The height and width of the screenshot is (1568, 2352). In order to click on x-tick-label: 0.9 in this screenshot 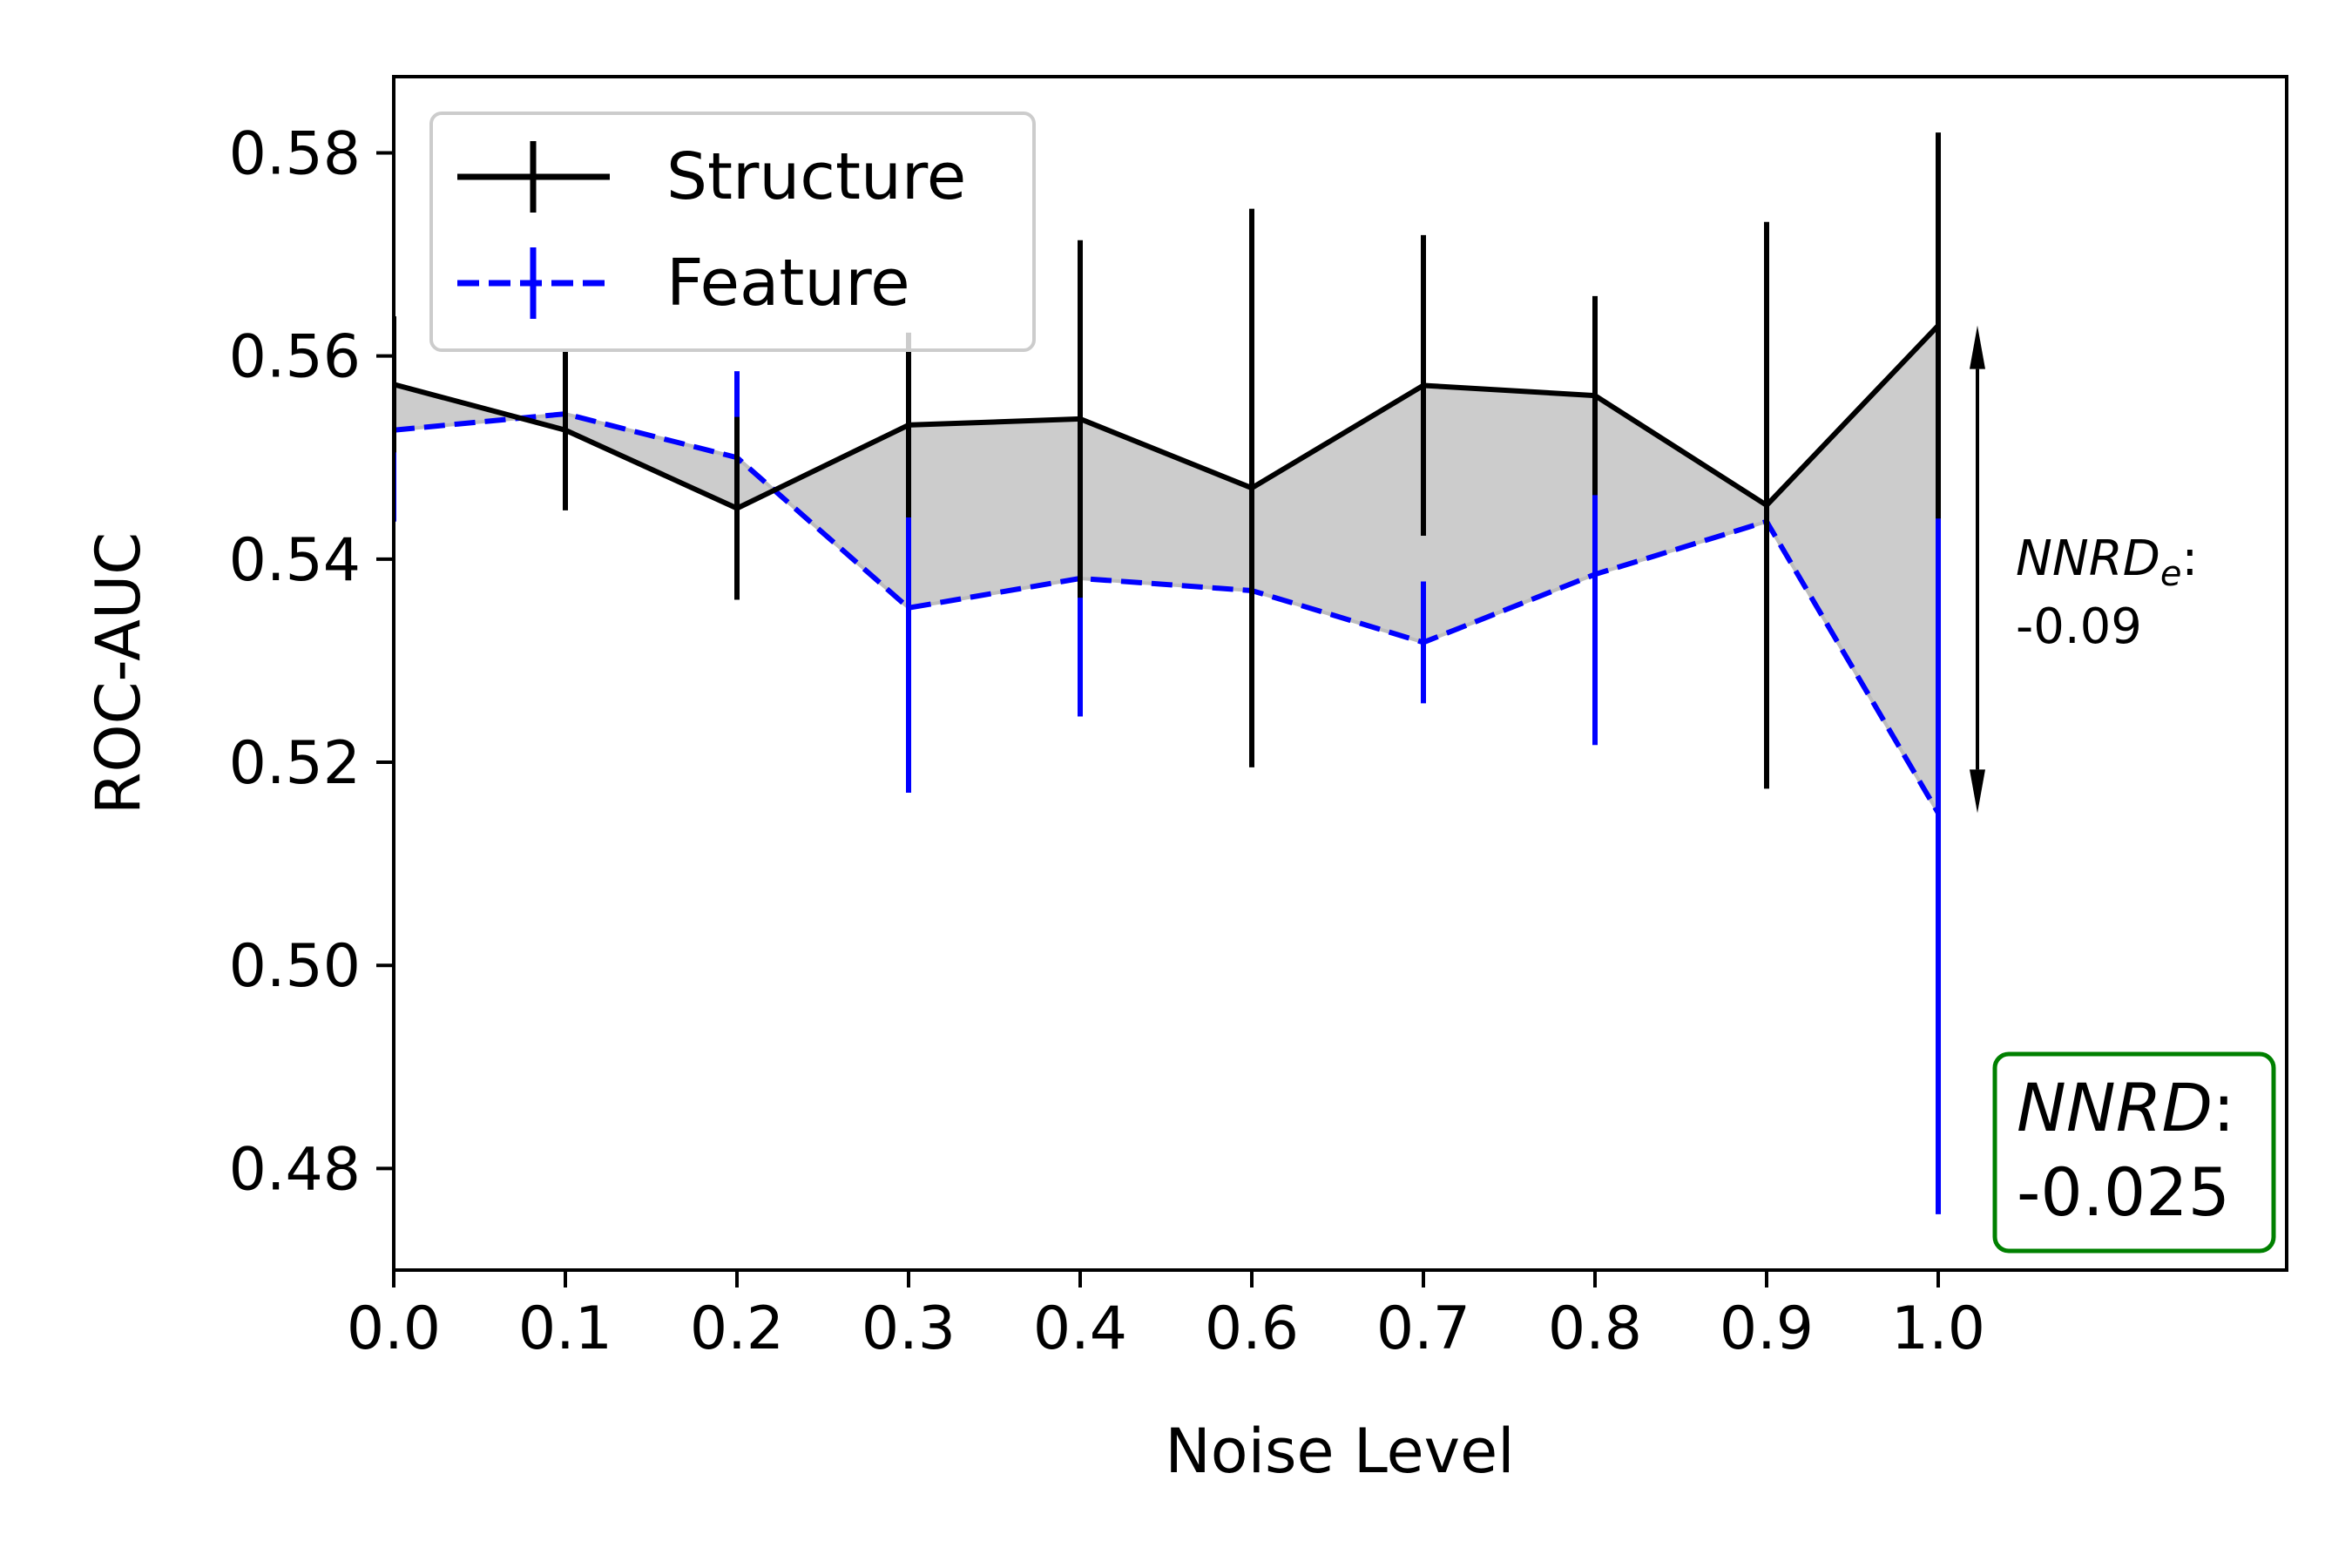, I will do `click(1767, 1329)`.